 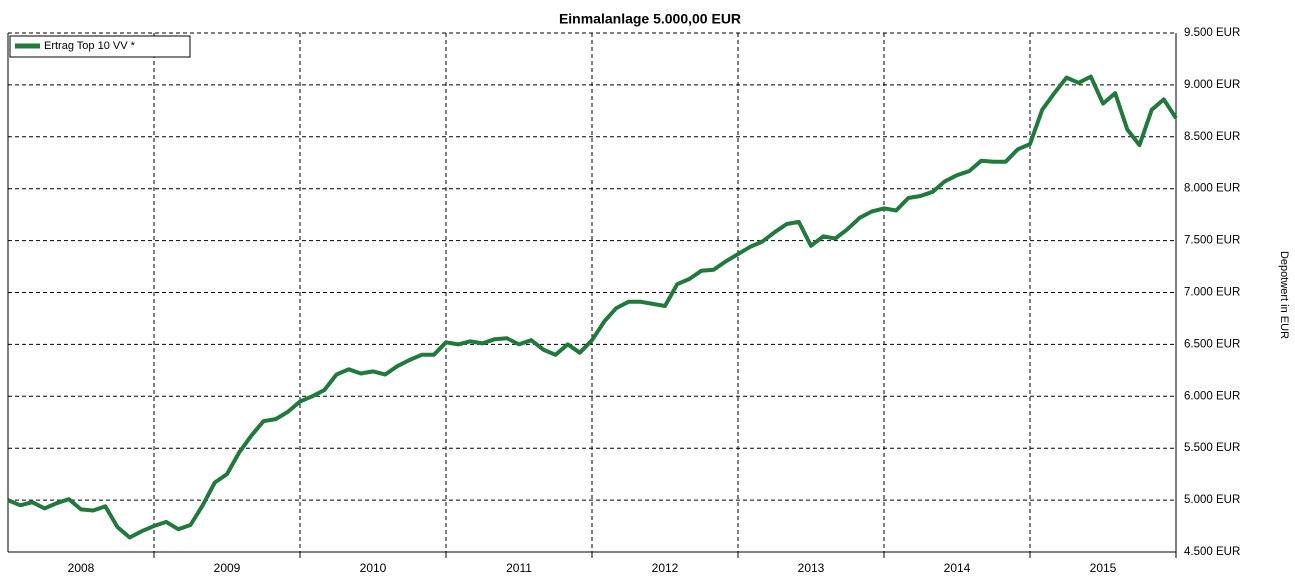 What do you see at coordinates (1212, 448) in the screenshot?
I see `y-tick-label: 5.500 EUR` at bounding box center [1212, 448].